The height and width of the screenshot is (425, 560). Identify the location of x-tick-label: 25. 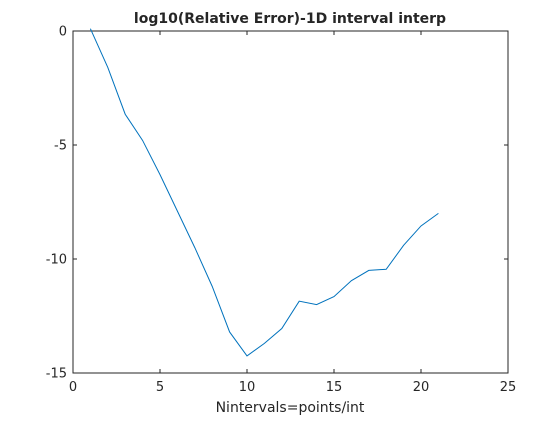
(508, 387).